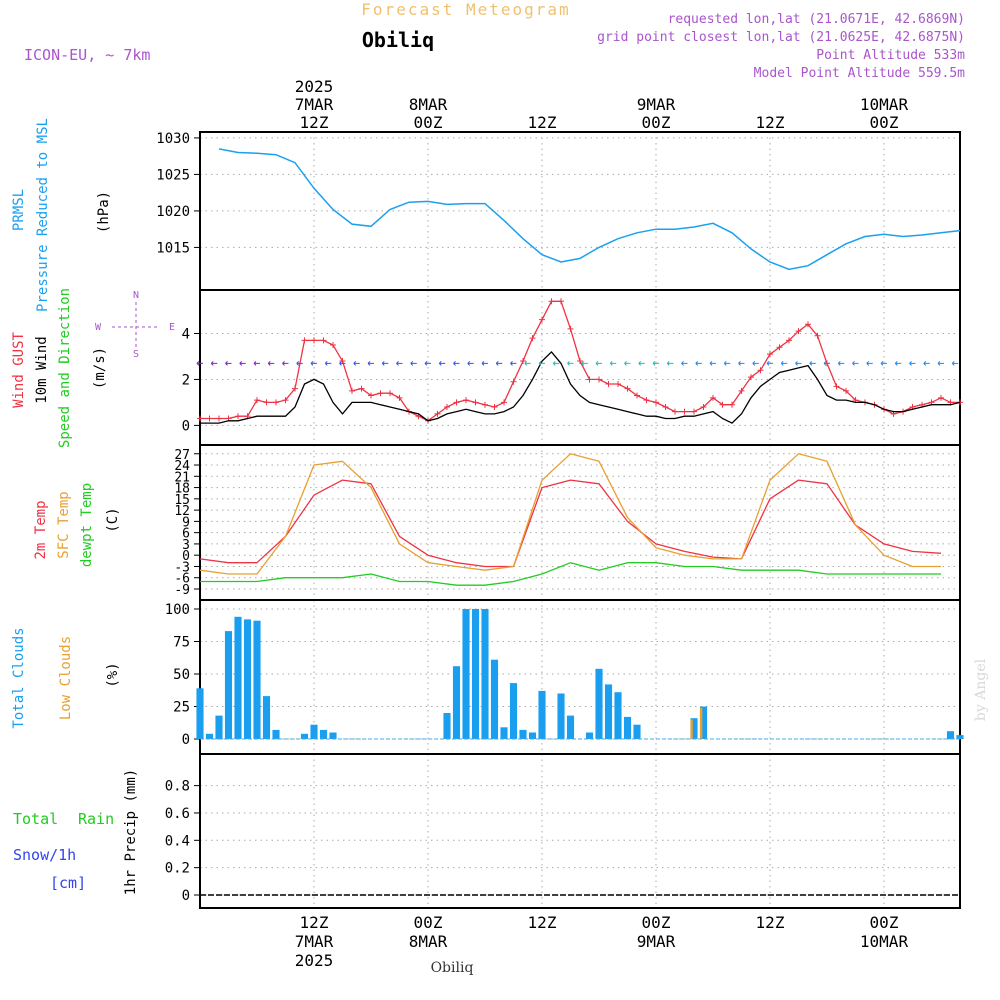 The height and width of the screenshot is (1000, 1000). Describe the element at coordinates (172, 327) in the screenshot. I see `compass-e: E` at that location.